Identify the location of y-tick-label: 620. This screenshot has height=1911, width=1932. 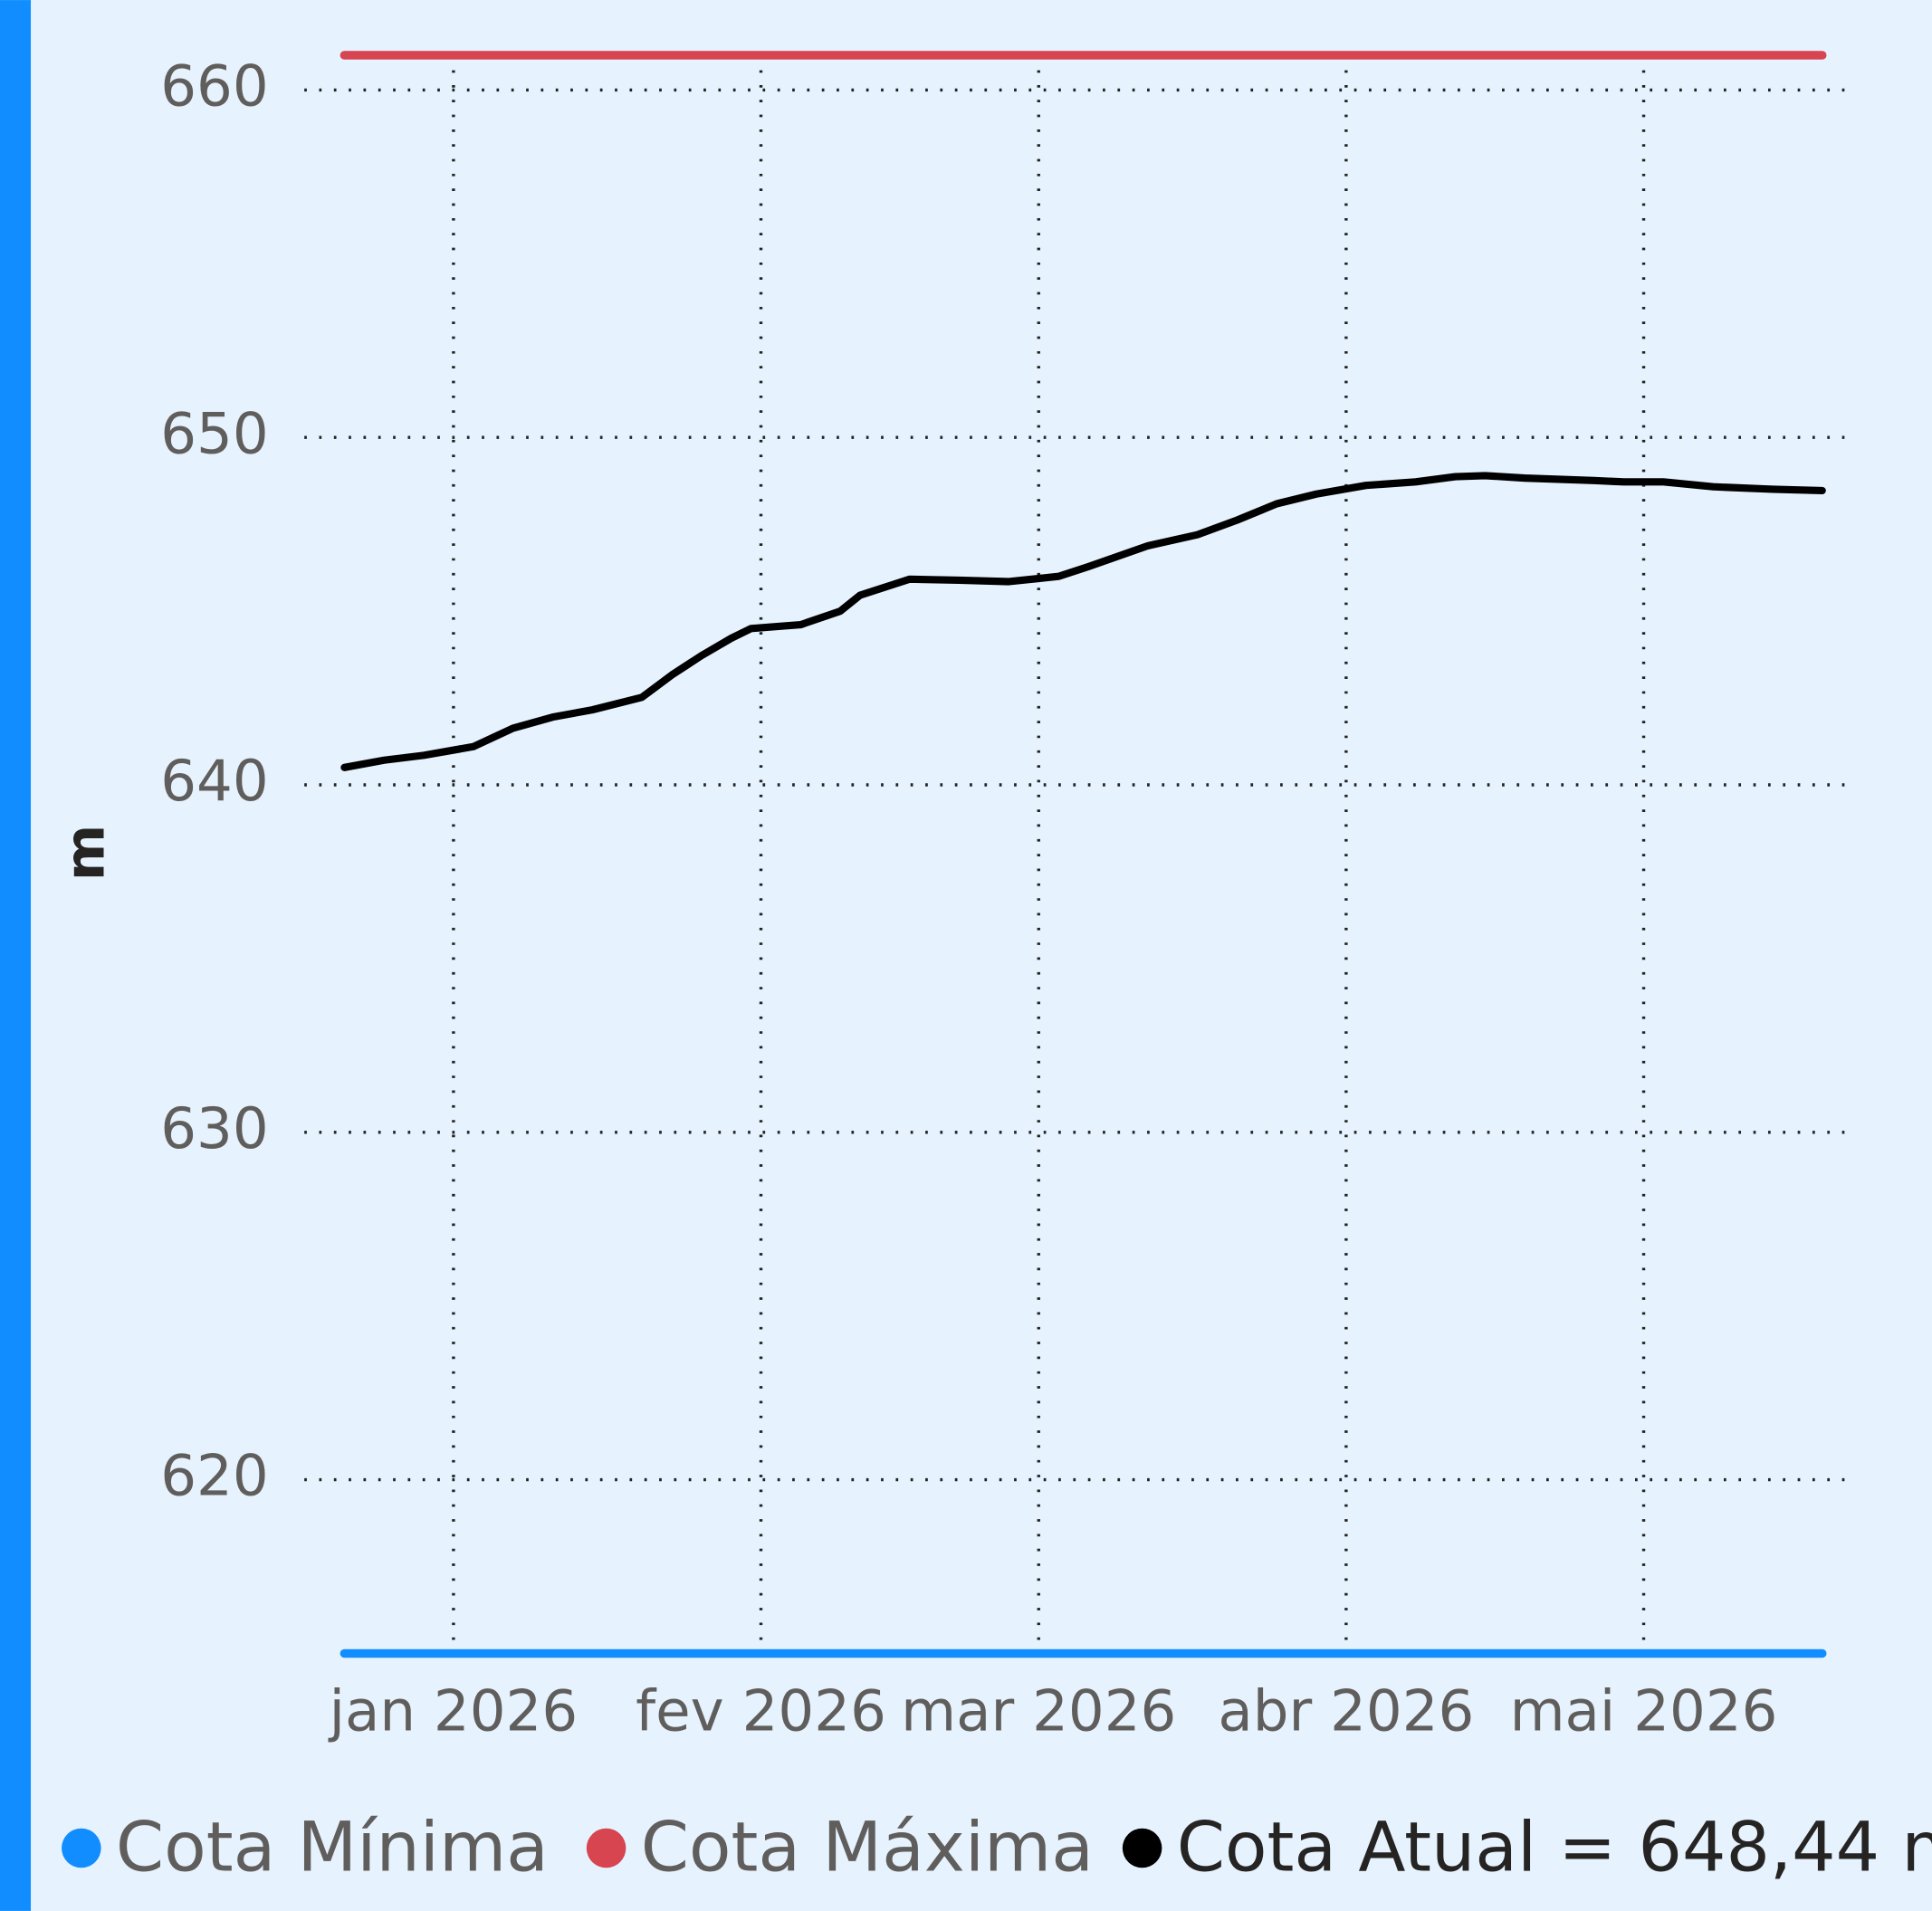
(214, 1476).